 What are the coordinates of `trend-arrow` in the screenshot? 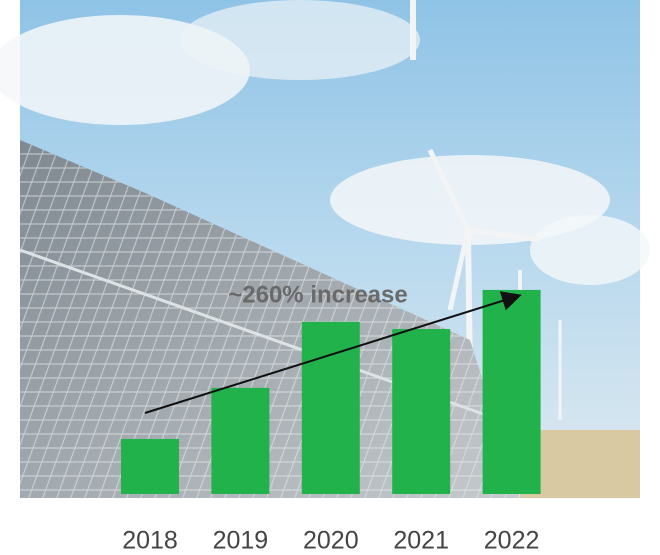 It's located at (333, 352).